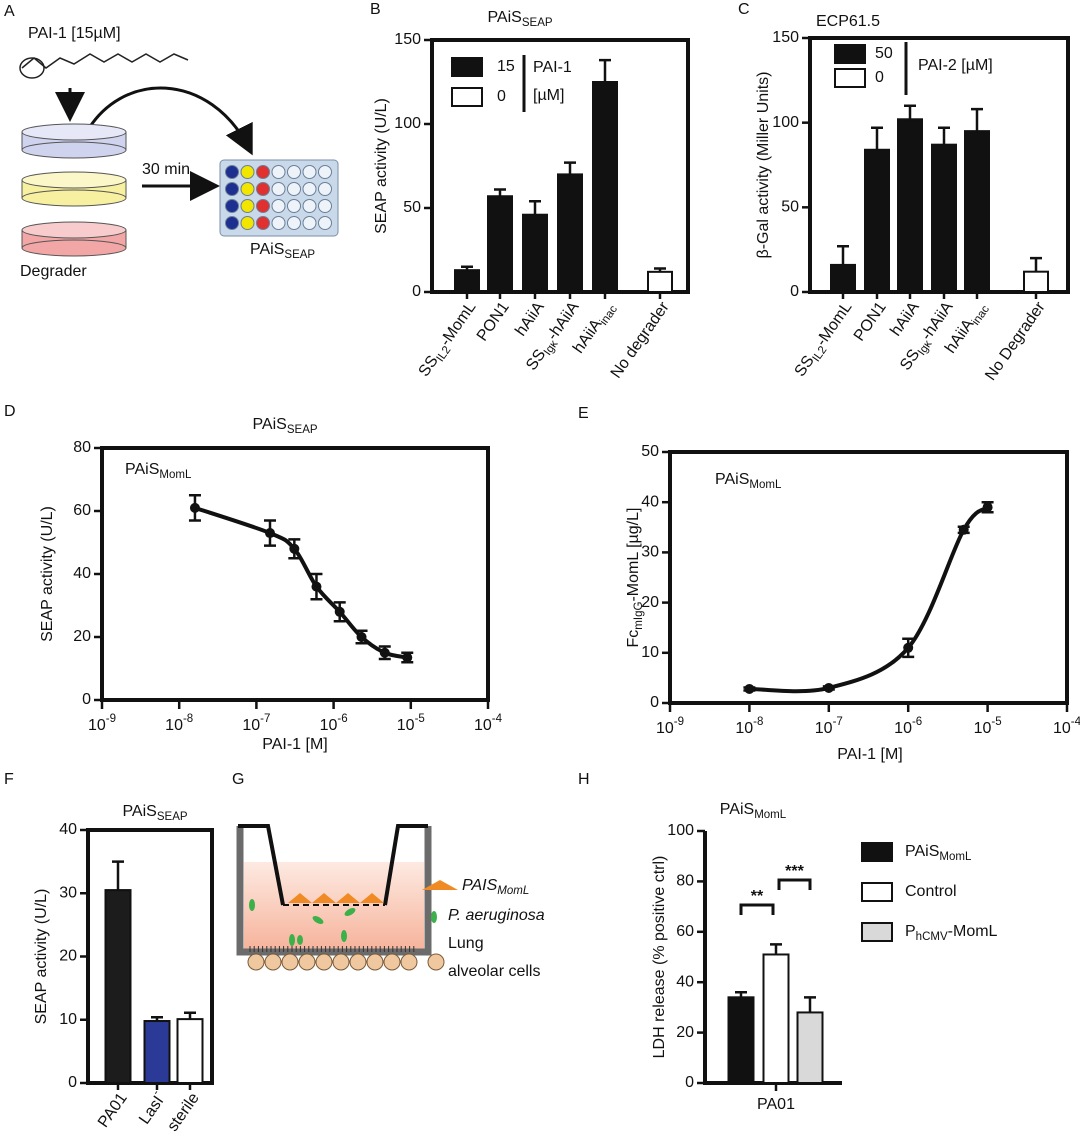 This screenshot has width=1080, height=1138. Describe the element at coordinates (744, 9) in the screenshot. I see `panel-label: C` at that location.